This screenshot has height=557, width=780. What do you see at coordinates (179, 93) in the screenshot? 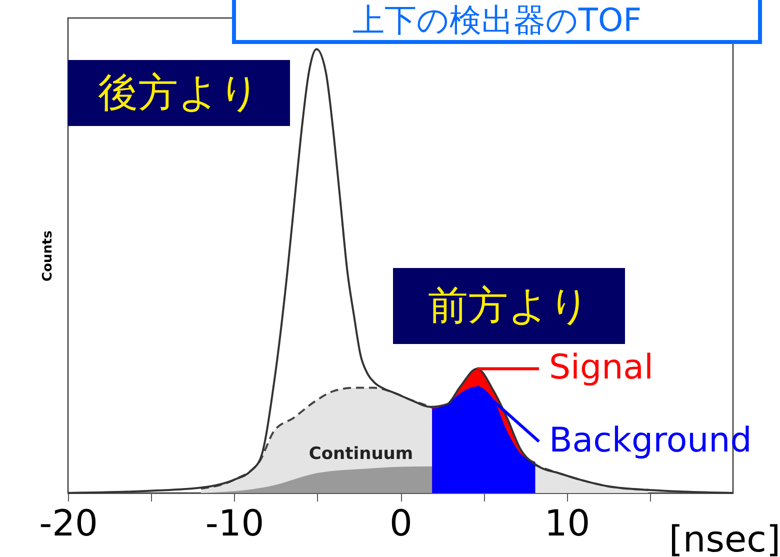
I see `annotation: 後方より` at bounding box center [179, 93].